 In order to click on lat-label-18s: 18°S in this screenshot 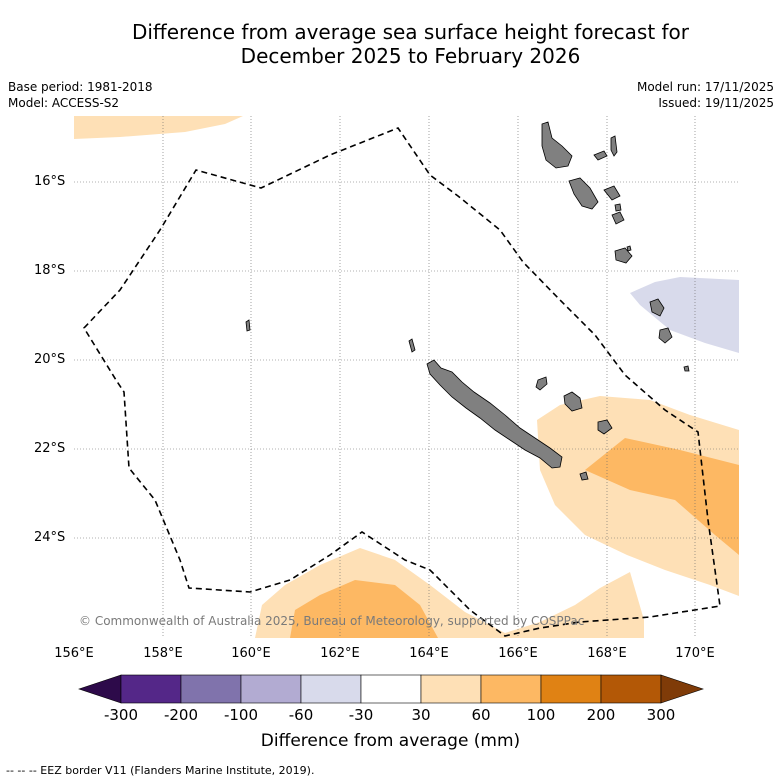, I will do `click(50, 270)`.